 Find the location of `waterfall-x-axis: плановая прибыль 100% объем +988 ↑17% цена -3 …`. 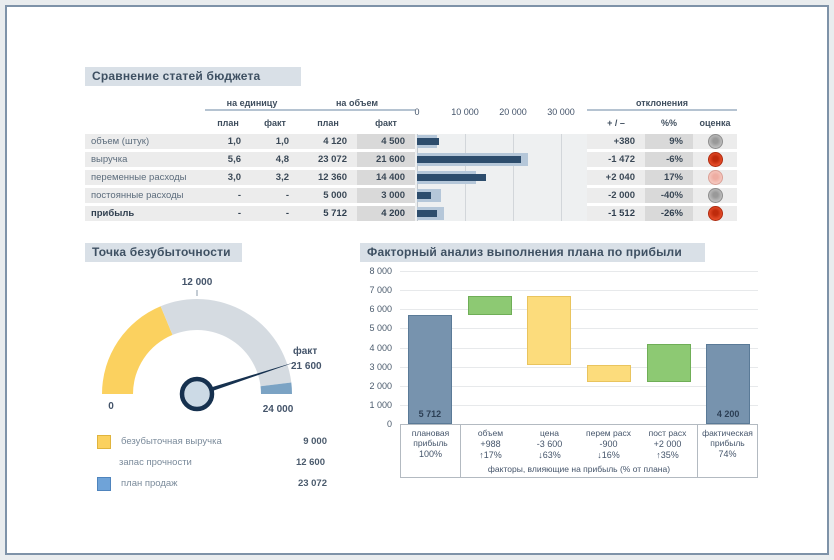

waterfall-x-axis: плановая прибыль 100% объем +988 ↑17% цена -3 … is located at coordinates (579, 451).